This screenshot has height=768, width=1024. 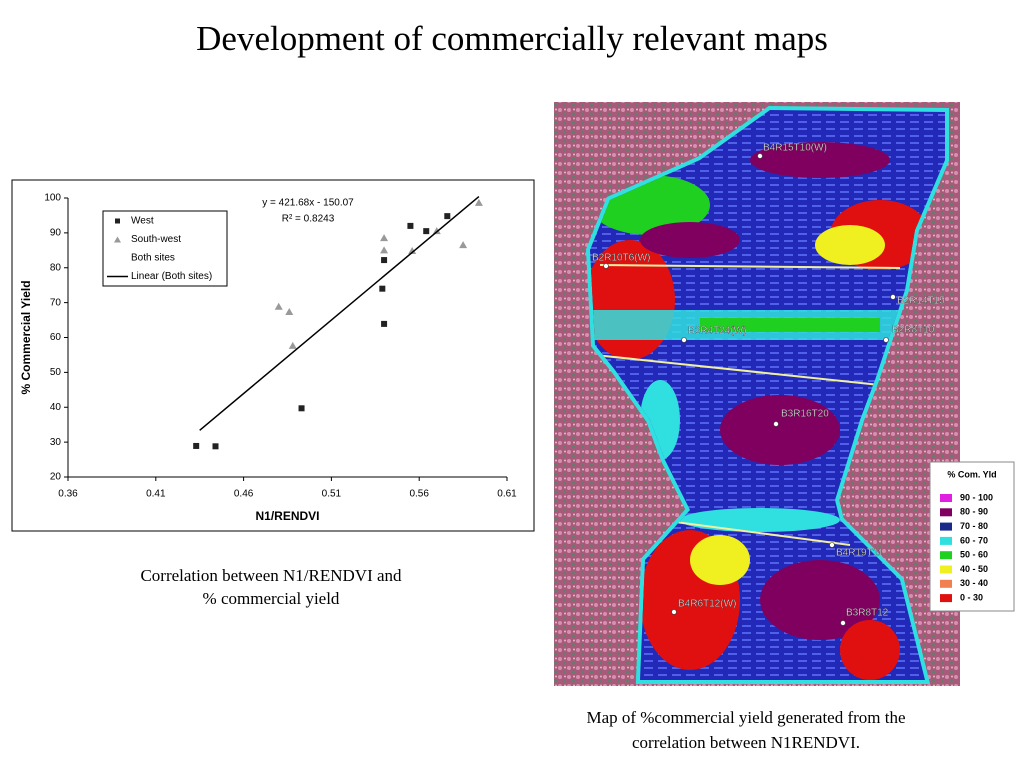 I want to click on x-tick-label: 0.36, so click(x=68, y=494).